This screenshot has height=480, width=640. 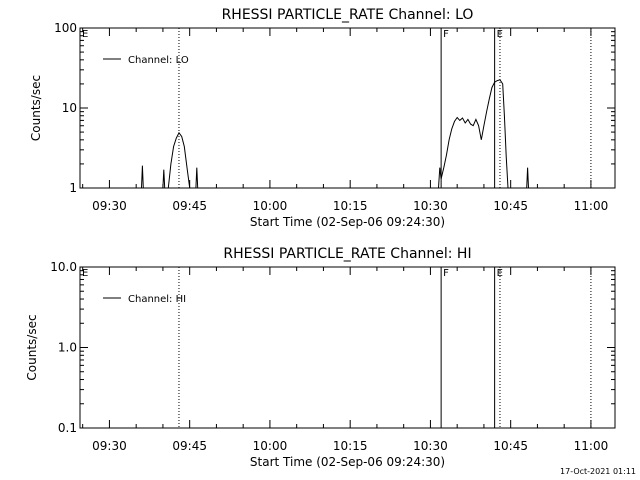 I want to click on y-tick-label: 1, so click(x=73, y=188).